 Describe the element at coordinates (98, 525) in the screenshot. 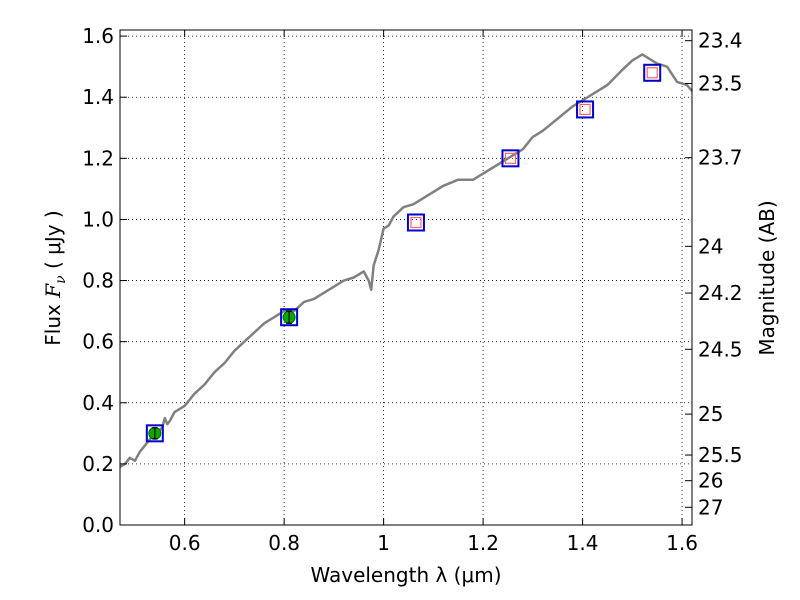

I see `y-tick-label: 0.0` at that location.